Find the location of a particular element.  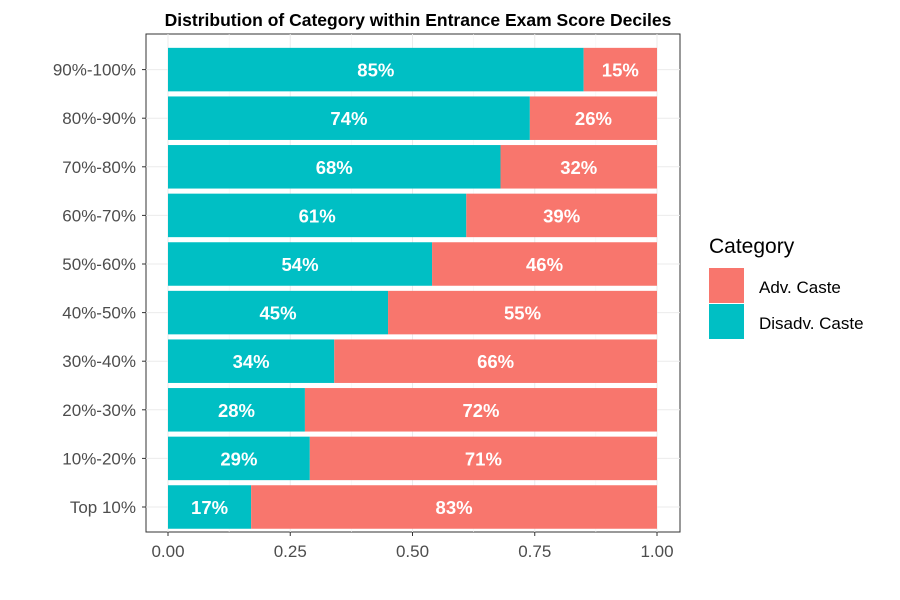

bar-label-disadv-caste: 45% is located at coordinates (278, 313).